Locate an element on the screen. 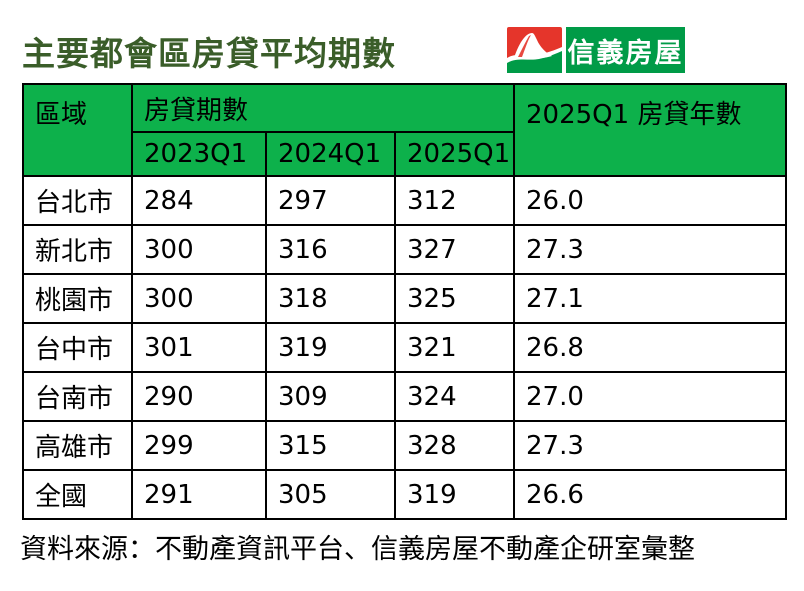  table-row: 台南市 290 309 324 27.0 is located at coordinates (405, 396).